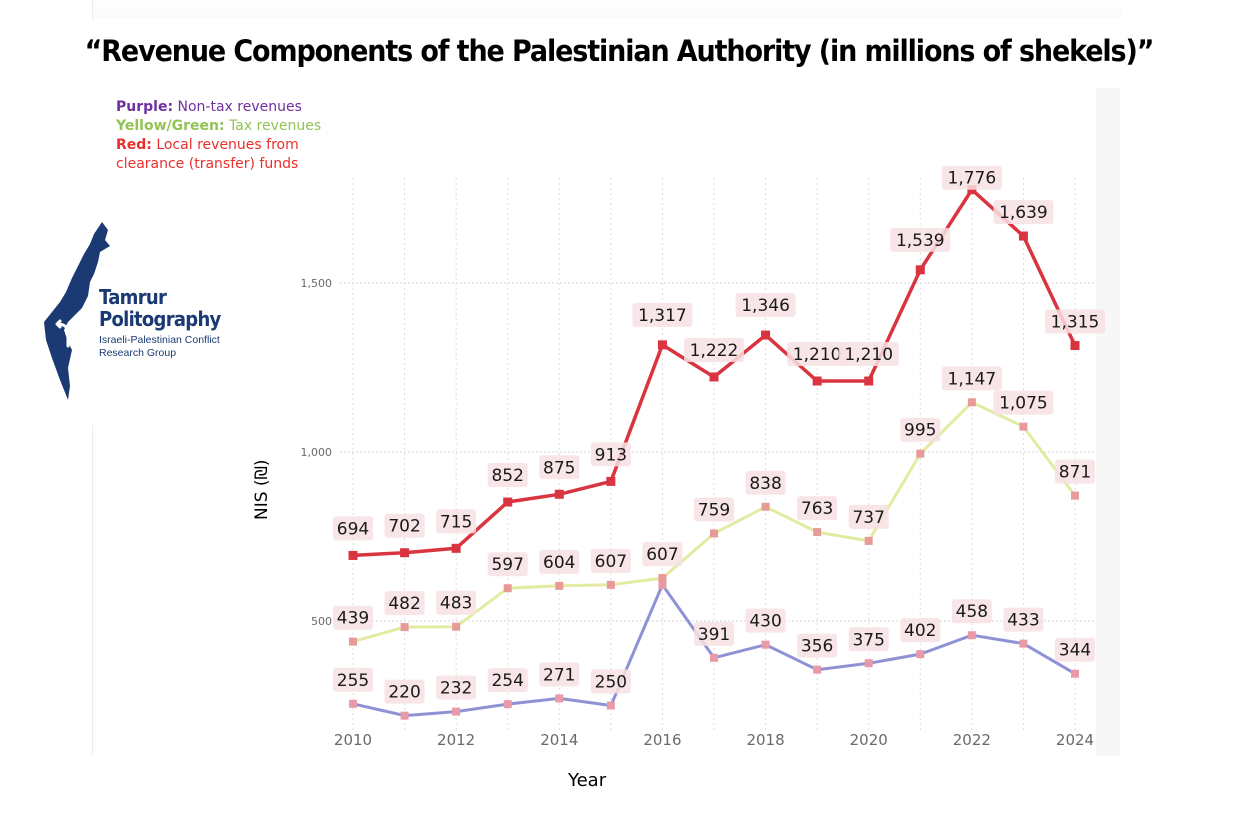 Image resolution: width=1238 pixels, height=816 pixels. What do you see at coordinates (170, 126) in the screenshot?
I see `legend-key: Yellow/Green:` at bounding box center [170, 126].